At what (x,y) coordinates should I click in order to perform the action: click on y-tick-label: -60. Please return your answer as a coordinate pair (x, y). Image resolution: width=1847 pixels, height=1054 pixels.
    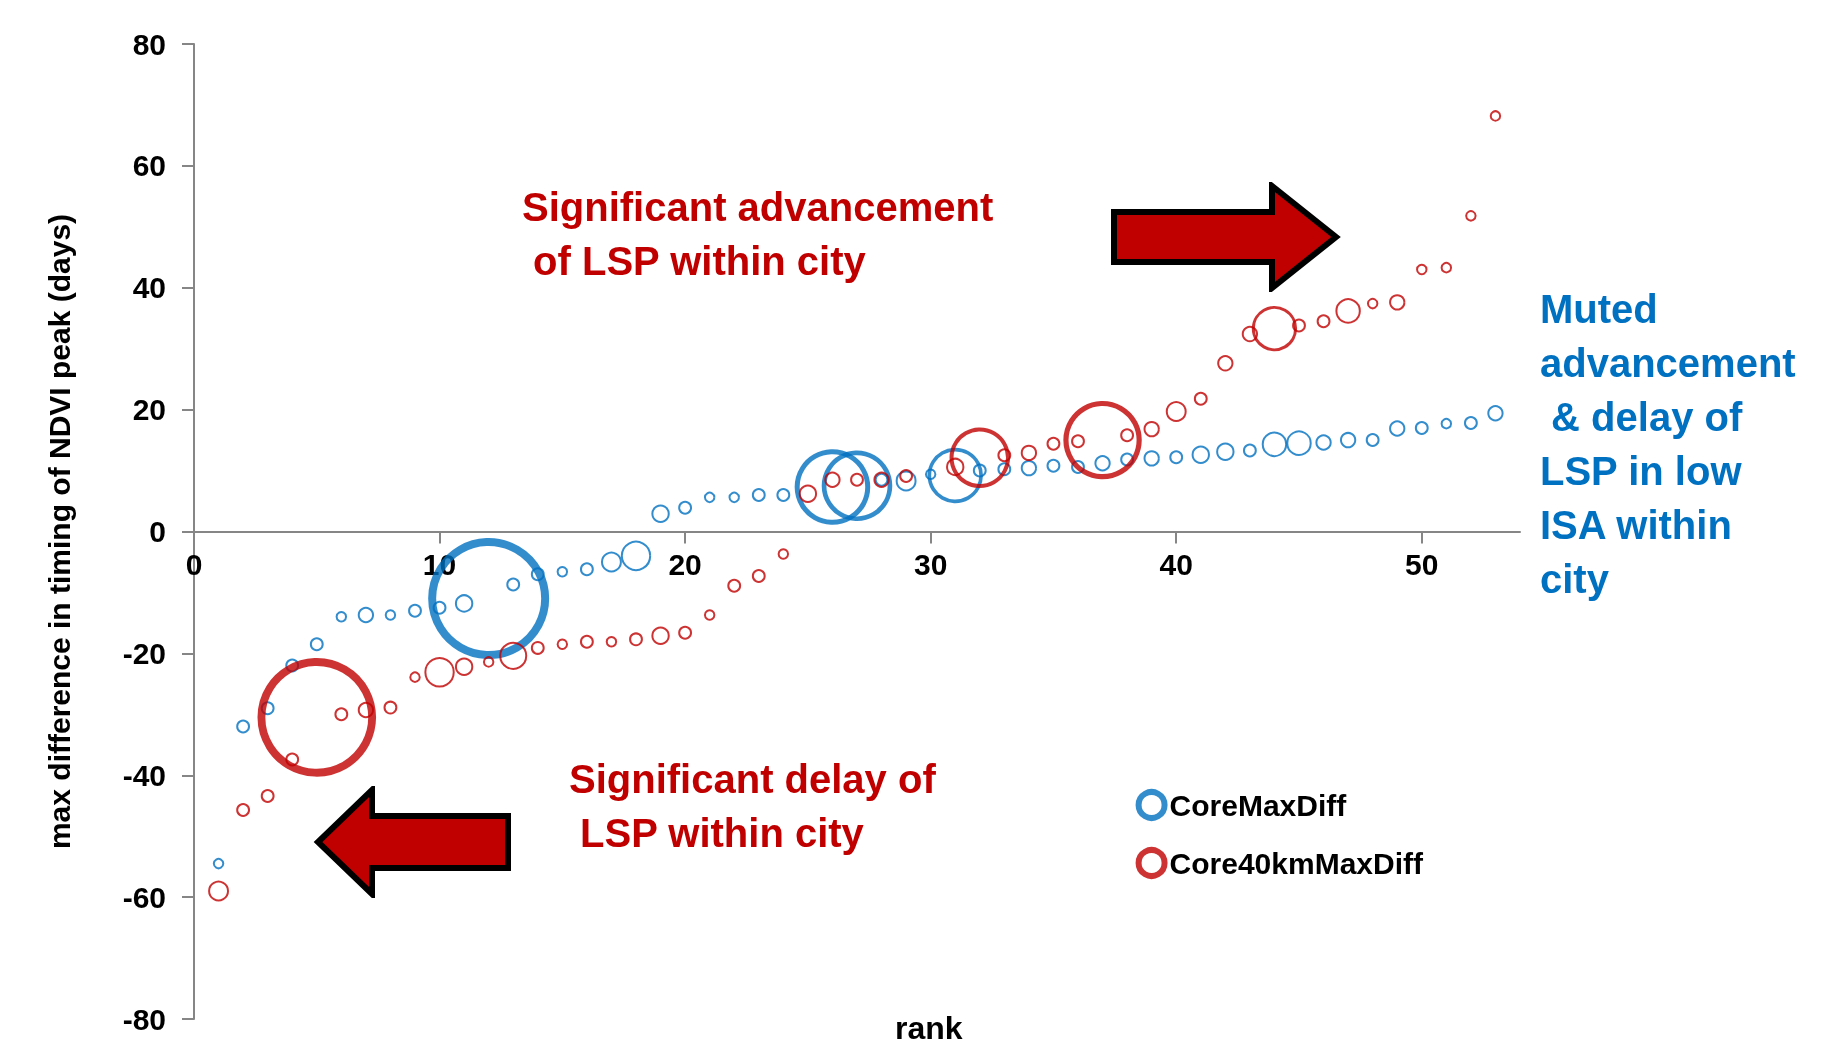
    Looking at the image, I should click on (144, 897).